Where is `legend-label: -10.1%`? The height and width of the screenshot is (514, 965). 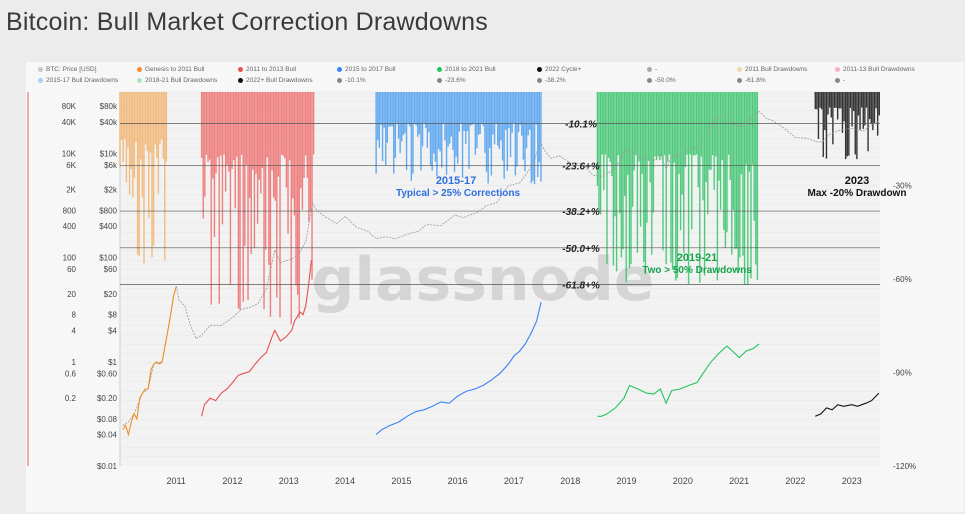
legend-label: -10.1% is located at coordinates (355, 80).